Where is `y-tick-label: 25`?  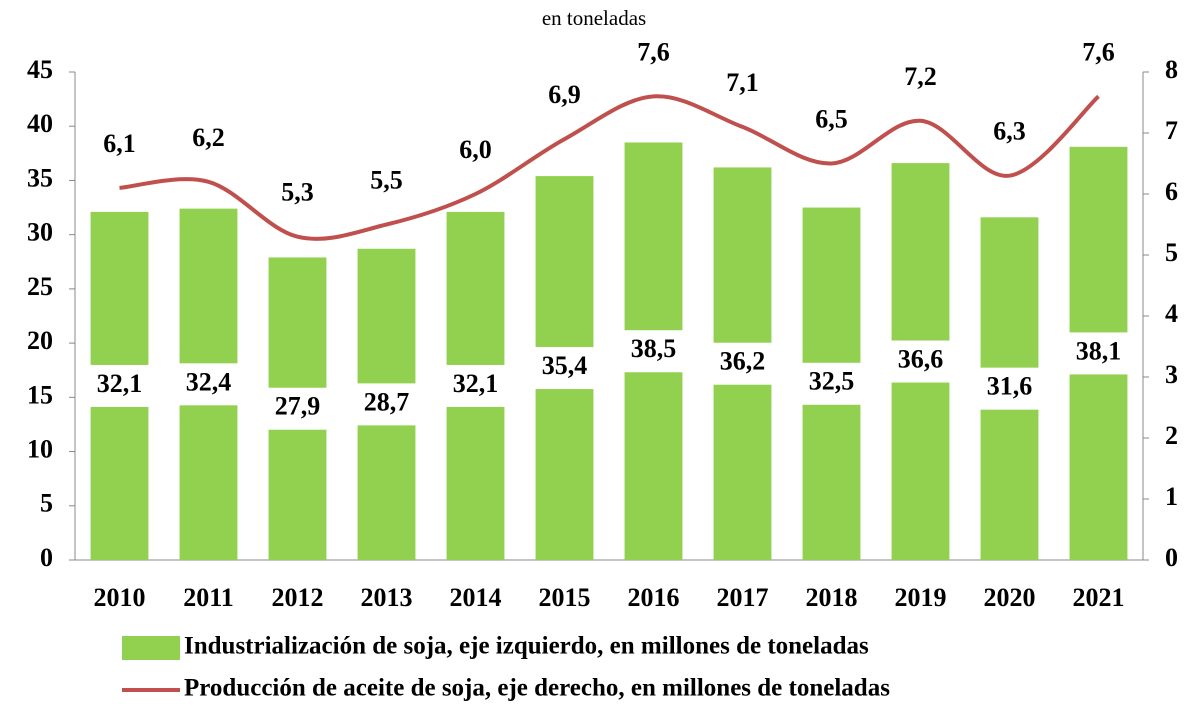
y-tick-label: 25 is located at coordinates (40, 286).